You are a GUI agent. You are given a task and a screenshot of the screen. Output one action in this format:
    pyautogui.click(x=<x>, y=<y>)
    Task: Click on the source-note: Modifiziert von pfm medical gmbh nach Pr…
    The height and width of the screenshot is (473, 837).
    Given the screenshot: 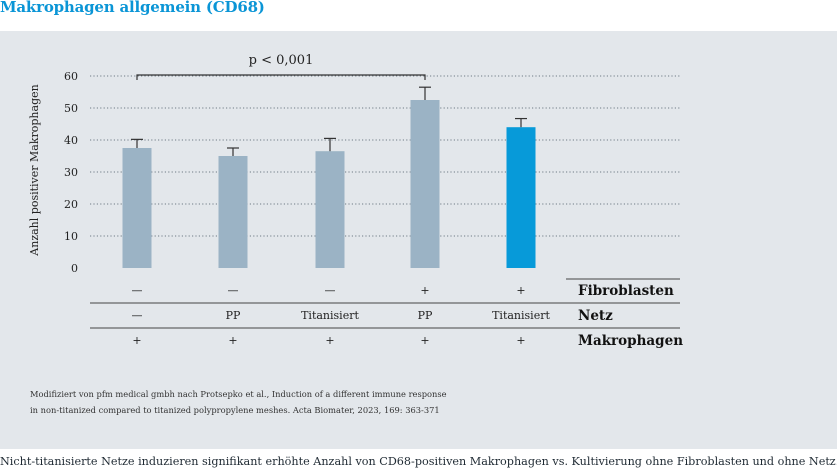 What is the action you would take?
    pyautogui.click(x=238, y=402)
    